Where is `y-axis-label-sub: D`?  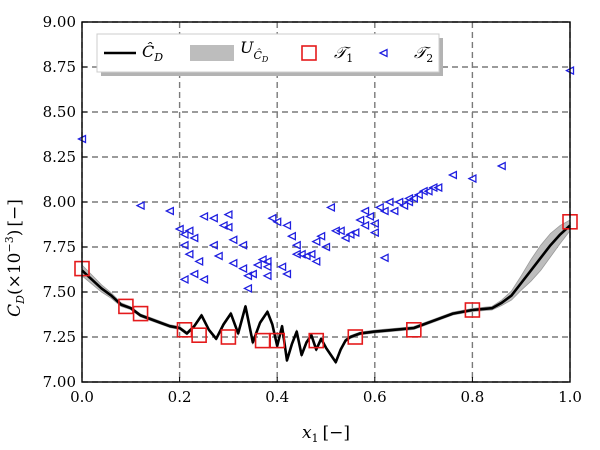 y-axis-label-sub: D is located at coordinates (20, 300).